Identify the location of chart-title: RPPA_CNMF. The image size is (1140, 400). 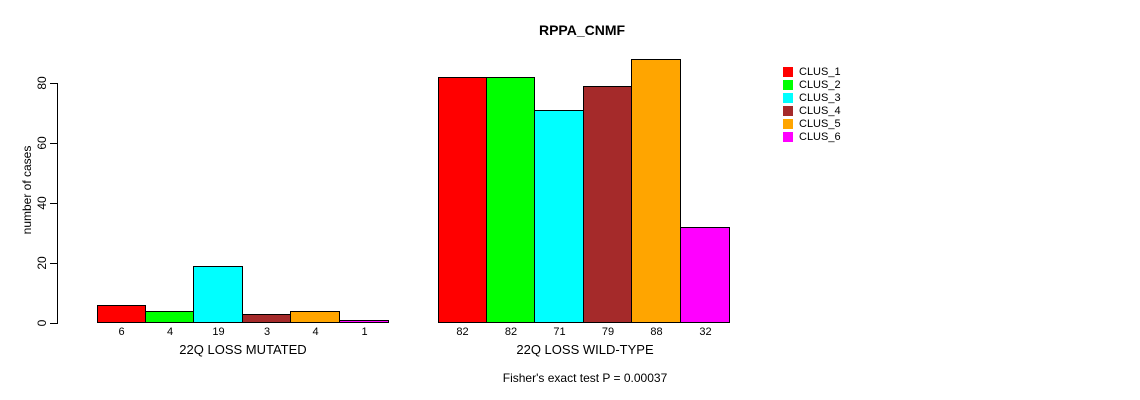
(582, 30).